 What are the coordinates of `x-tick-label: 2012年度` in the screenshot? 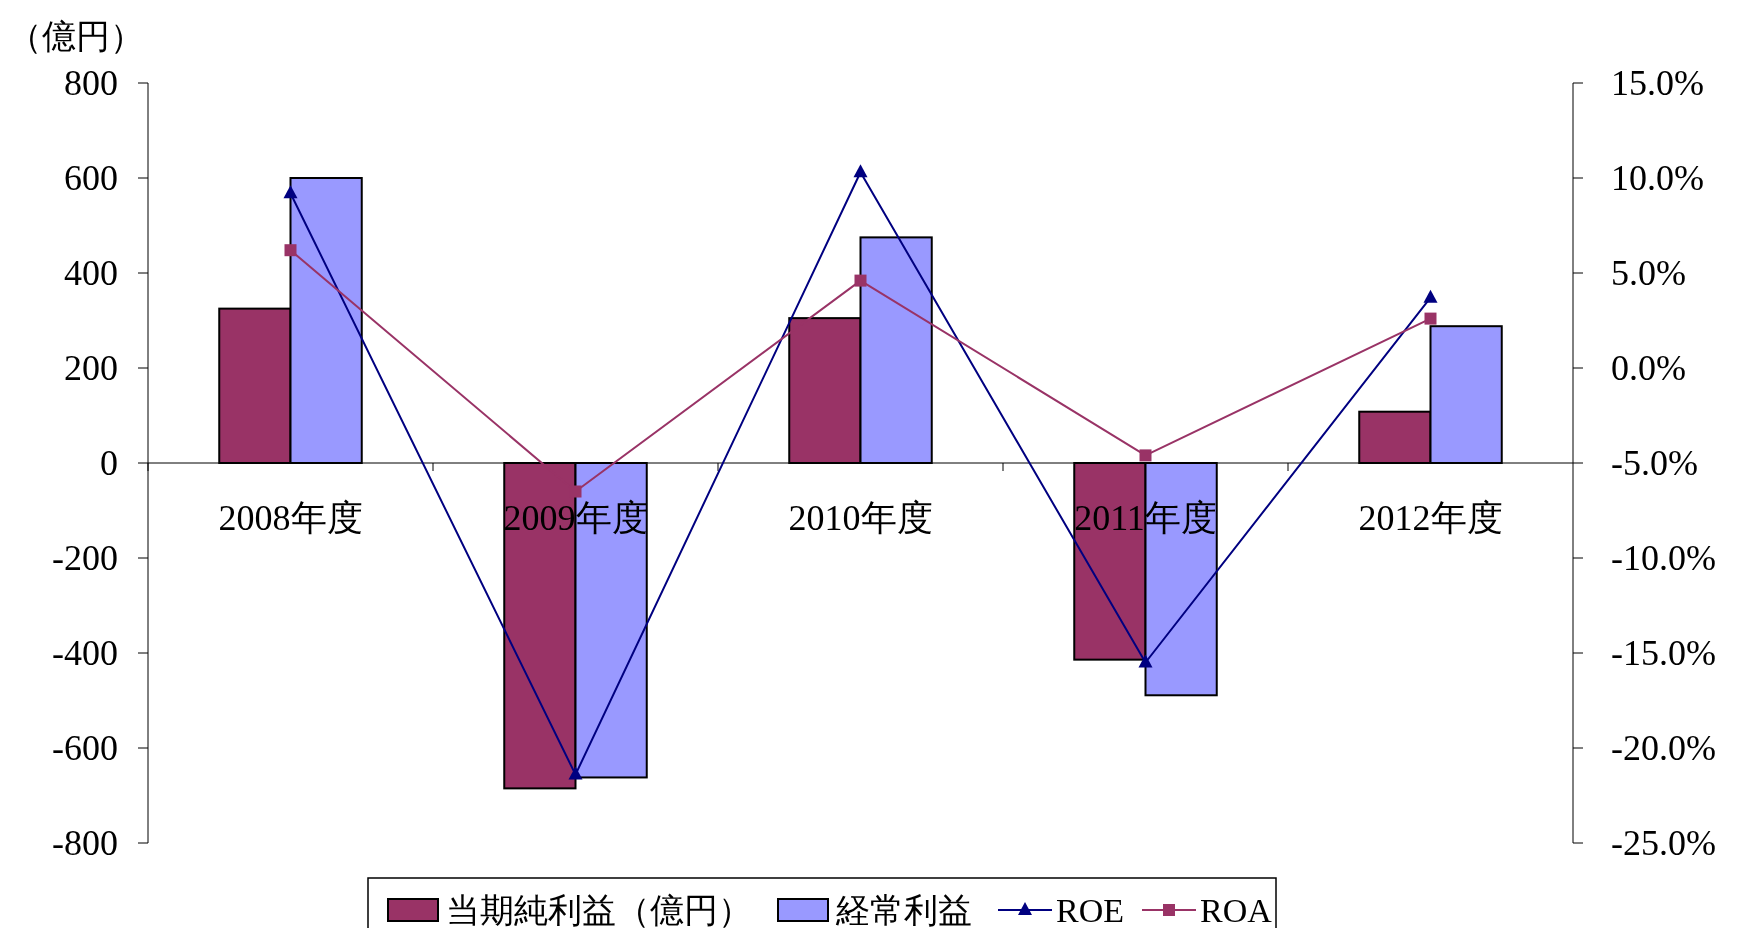 It's located at (1430, 518).